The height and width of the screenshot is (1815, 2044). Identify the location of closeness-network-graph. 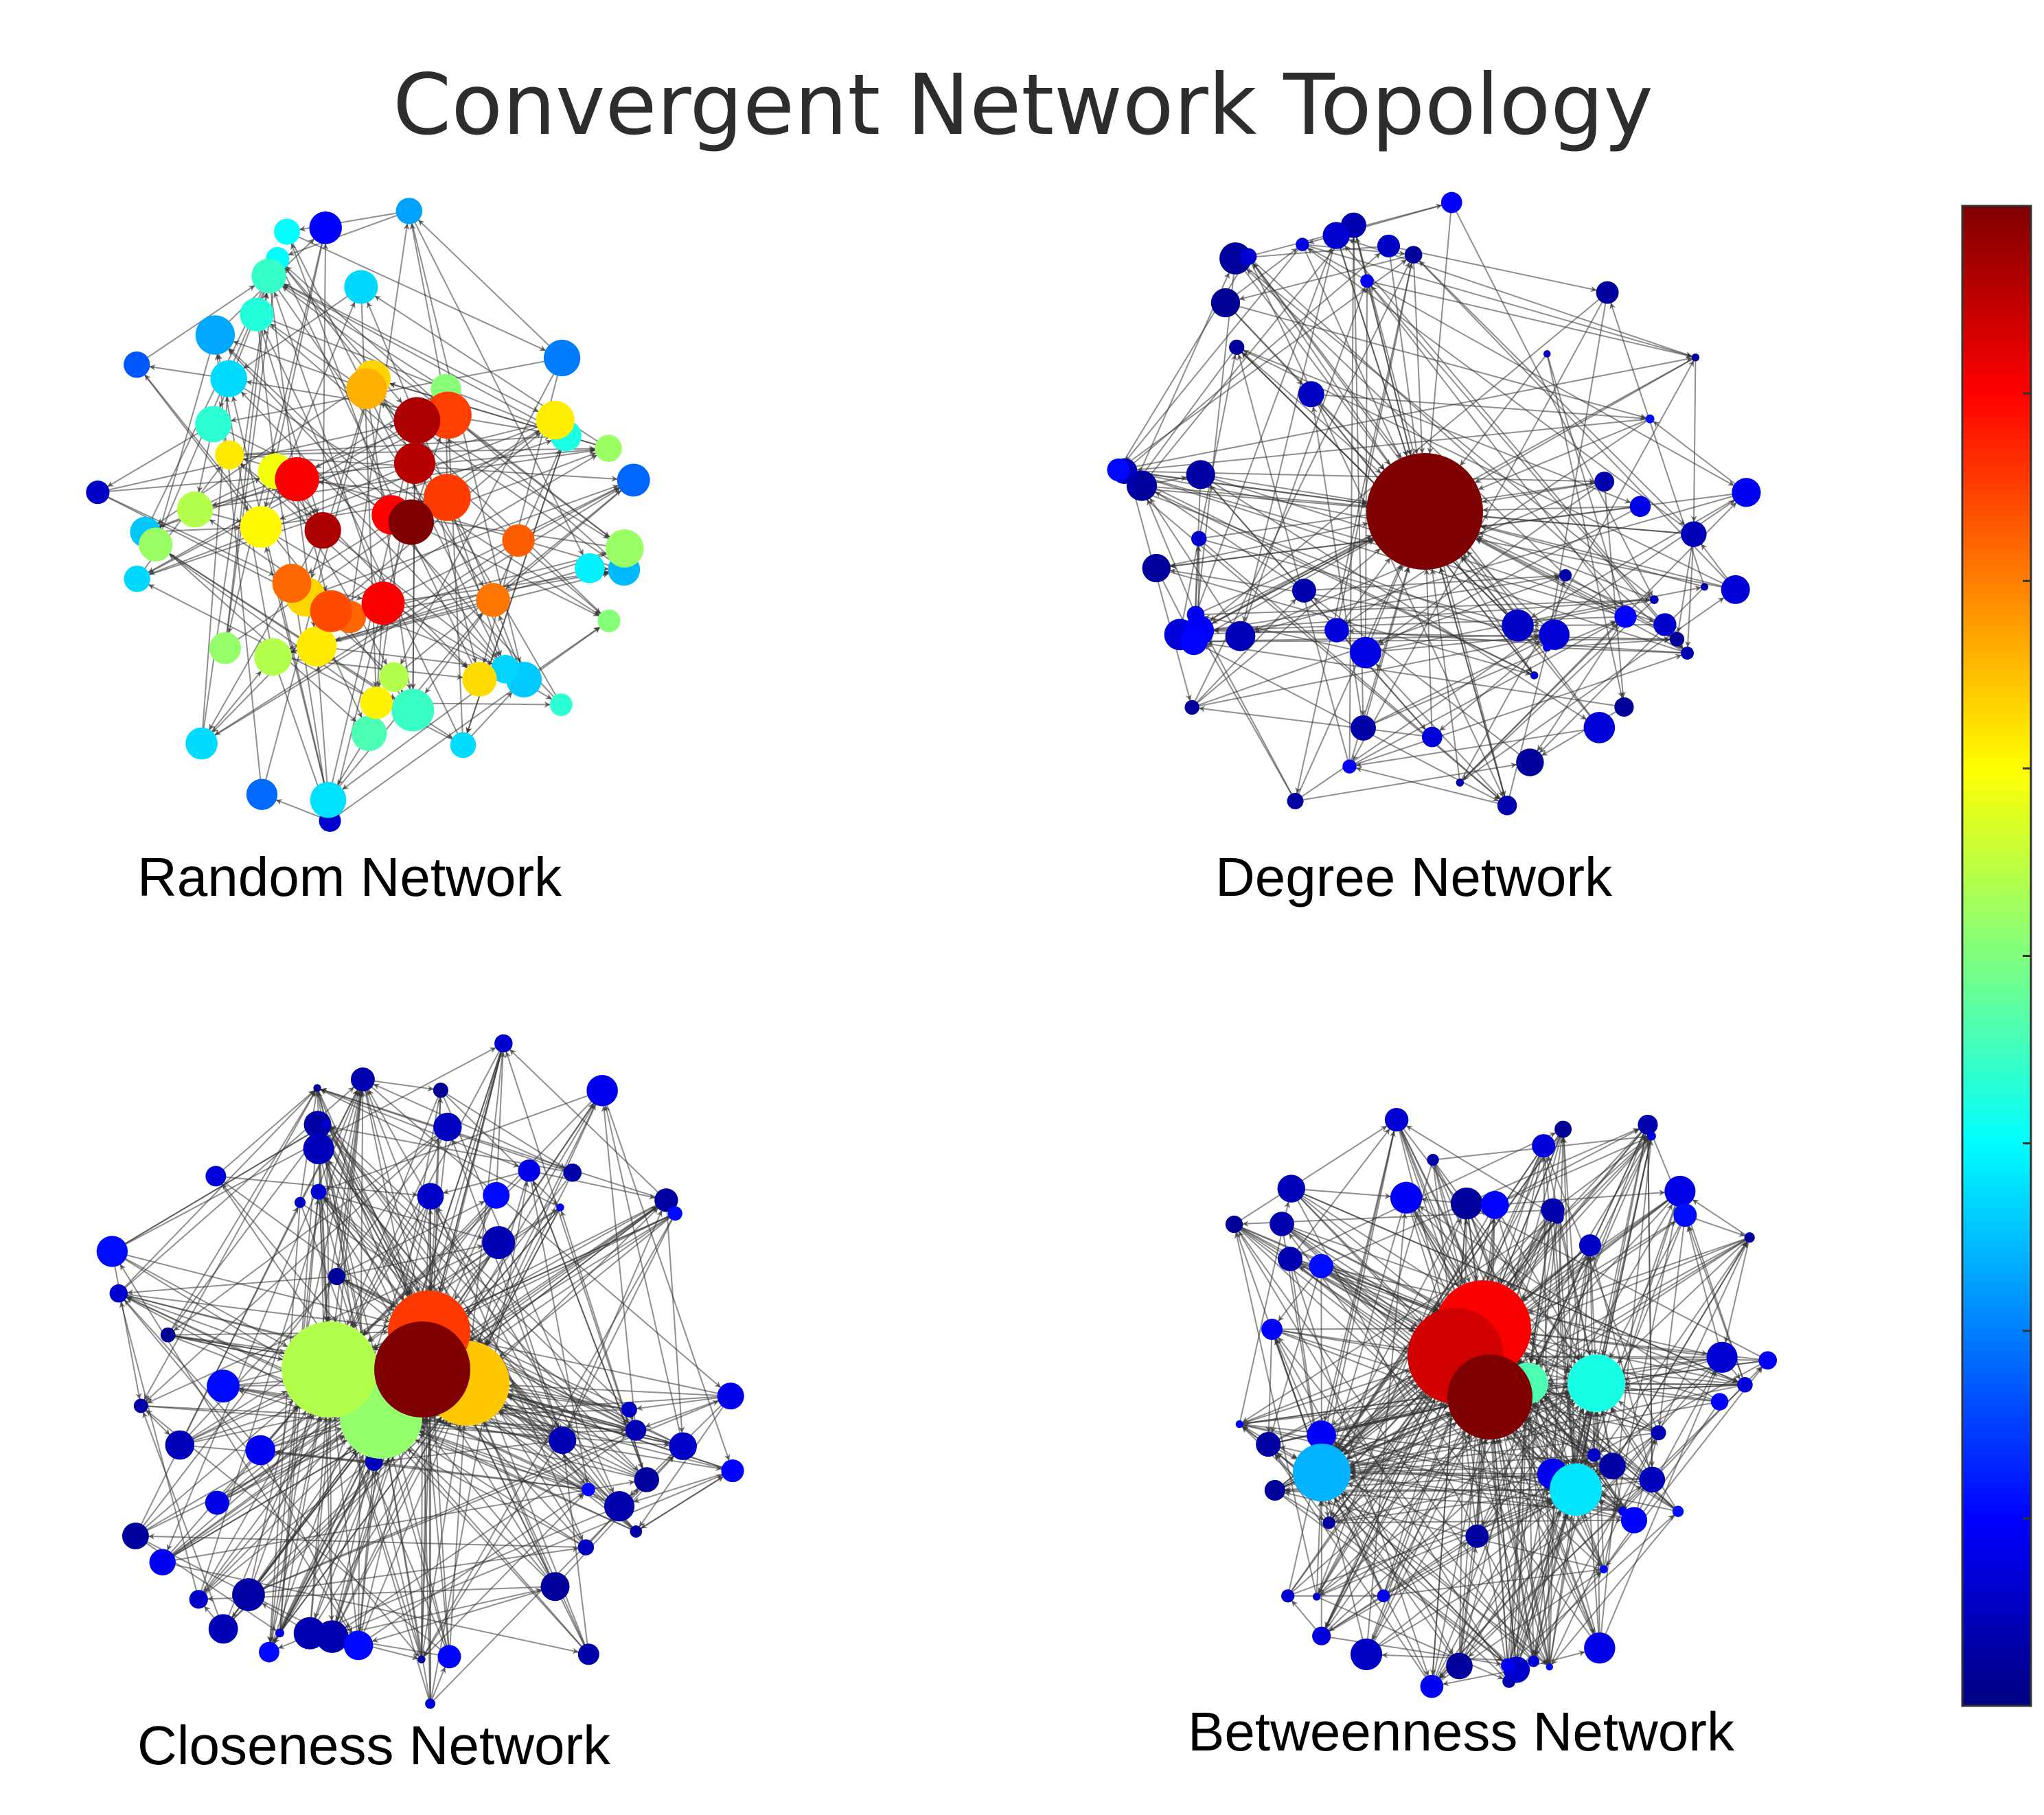
(420, 1371).